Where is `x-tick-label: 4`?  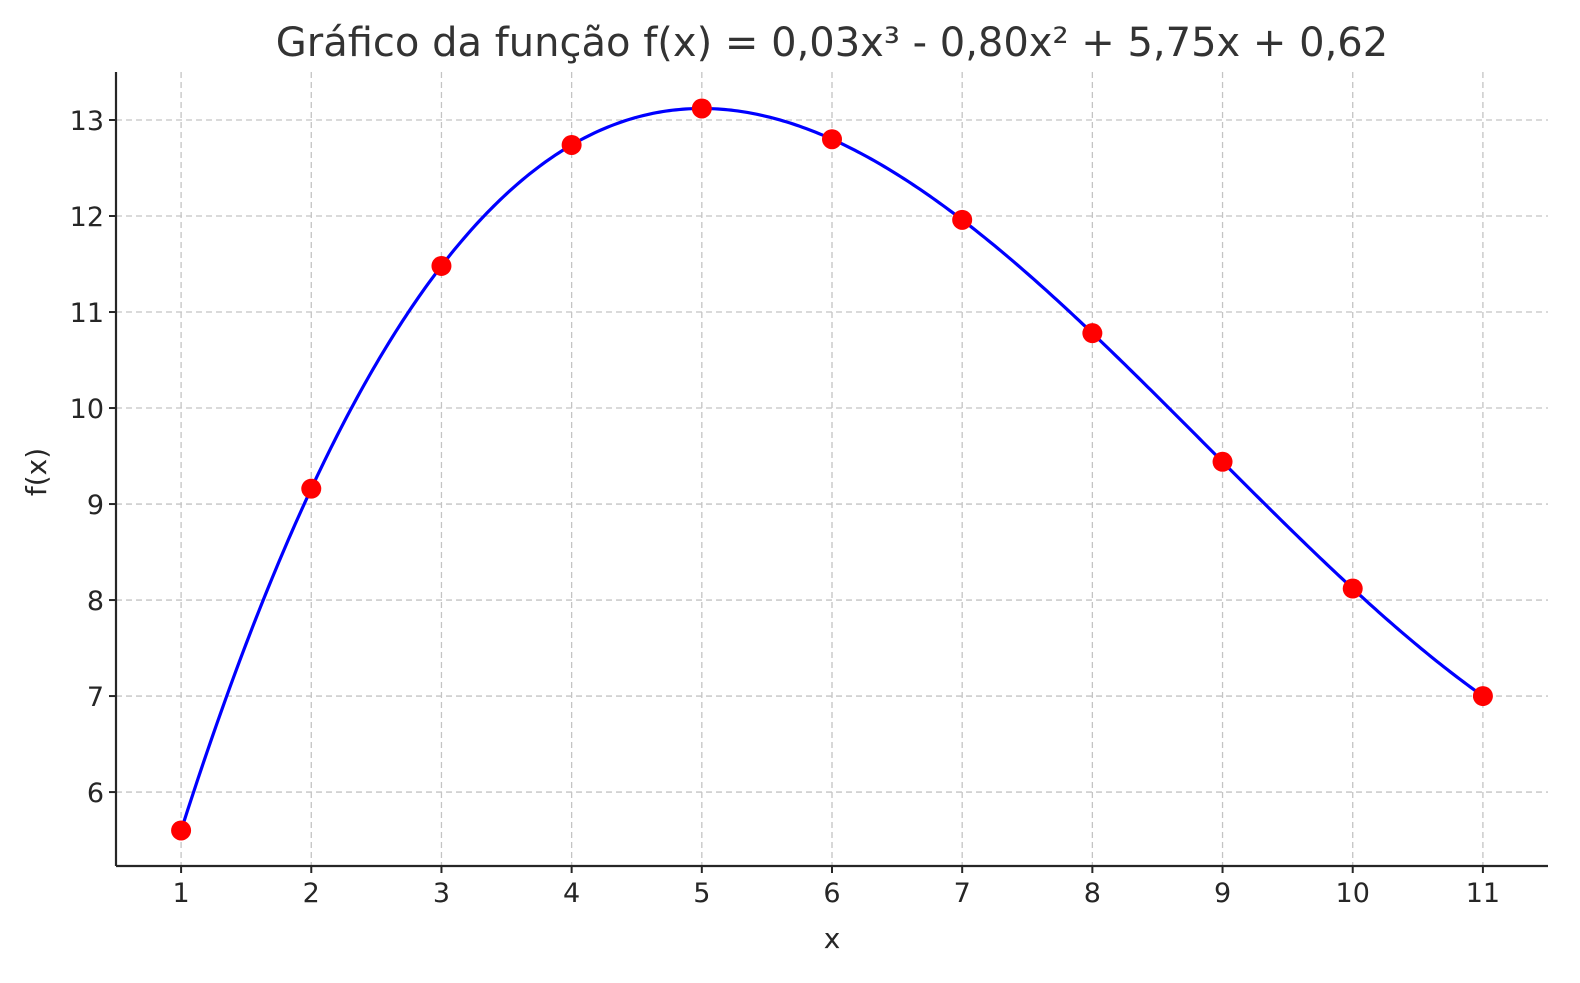 x-tick-label: 4 is located at coordinates (571, 893).